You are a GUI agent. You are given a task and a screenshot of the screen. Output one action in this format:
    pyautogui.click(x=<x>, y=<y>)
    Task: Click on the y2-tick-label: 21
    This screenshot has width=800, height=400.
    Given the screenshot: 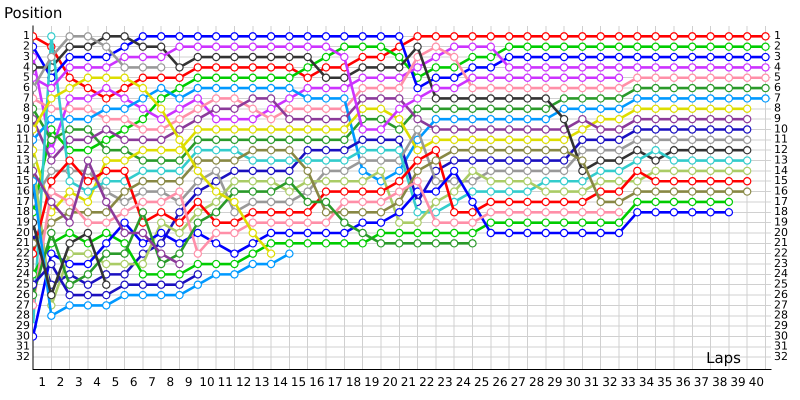 What is the action you would take?
    pyautogui.click(x=781, y=243)
    